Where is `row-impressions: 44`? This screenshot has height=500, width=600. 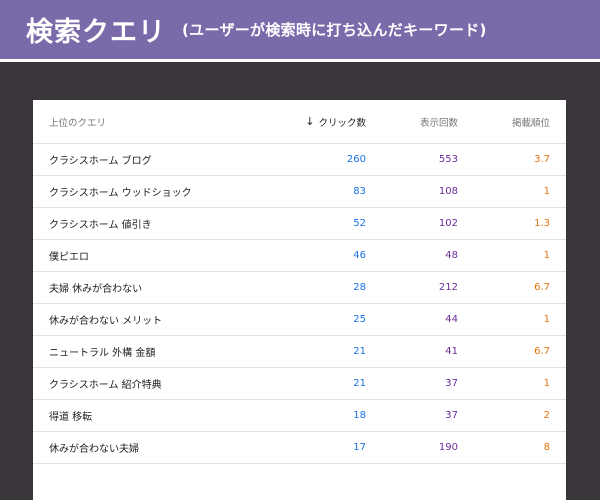 row-impressions: 44 is located at coordinates (451, 319).